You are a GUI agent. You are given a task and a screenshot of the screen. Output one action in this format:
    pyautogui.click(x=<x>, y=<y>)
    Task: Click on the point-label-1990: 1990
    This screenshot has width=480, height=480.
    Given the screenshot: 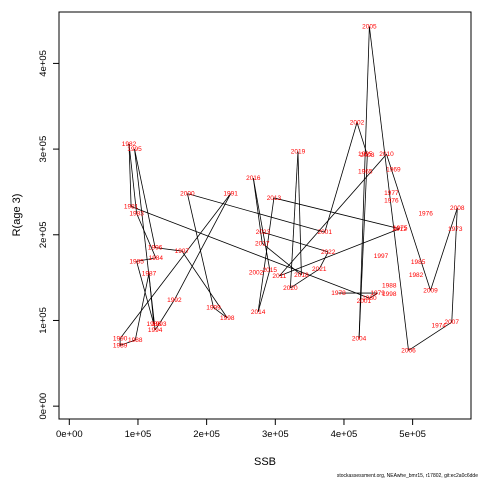 What is the action you would take?
    pyautogui.click(x=120, y=338)
    